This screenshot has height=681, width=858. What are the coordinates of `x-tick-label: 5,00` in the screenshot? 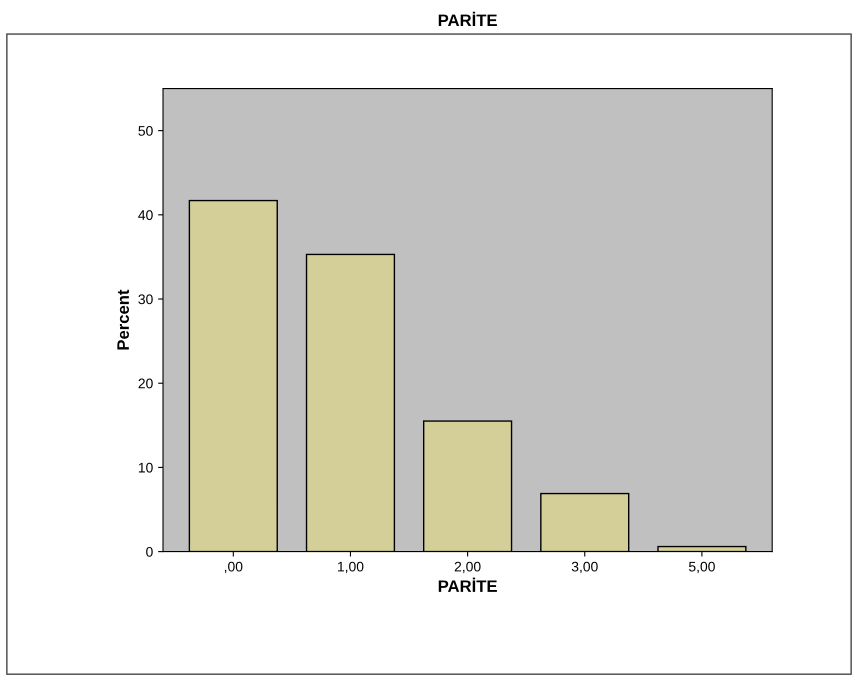 It's located at (701, 568).